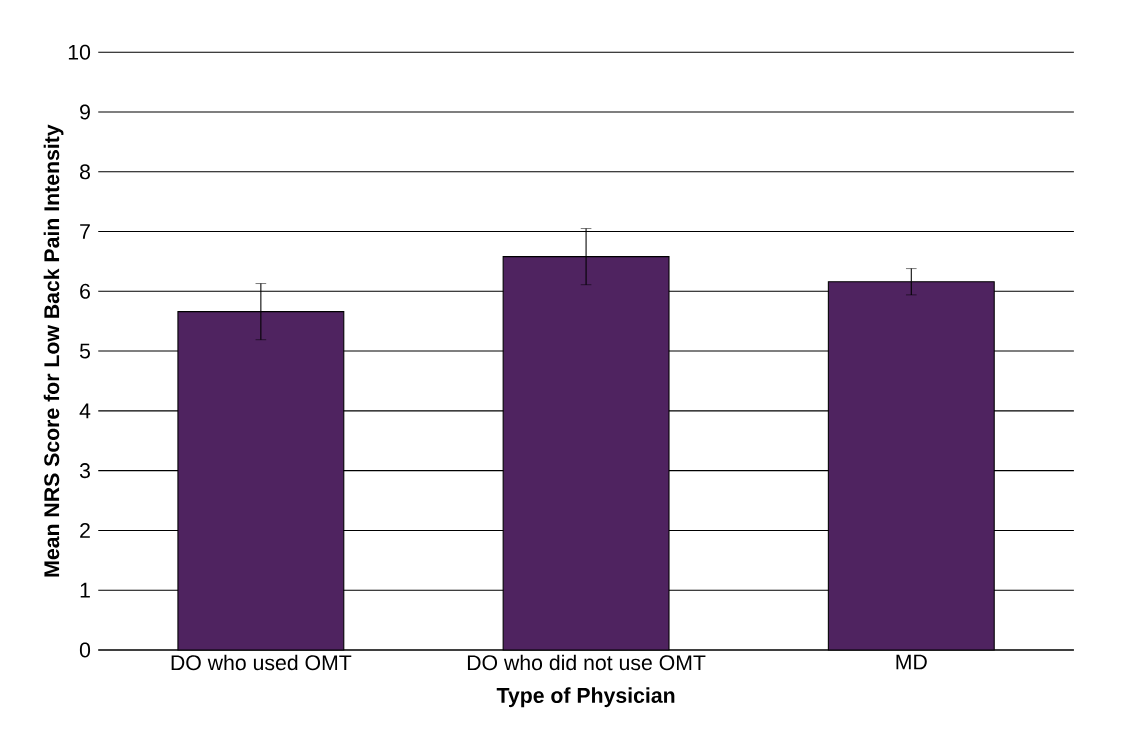 The width and height of the screenshot is (1145, 733). Describe the element at coordinates (53, 350) in the screenshot. I see `y-axis-title: Mean NRS Score for Low Back Pain Intensity` at that location.